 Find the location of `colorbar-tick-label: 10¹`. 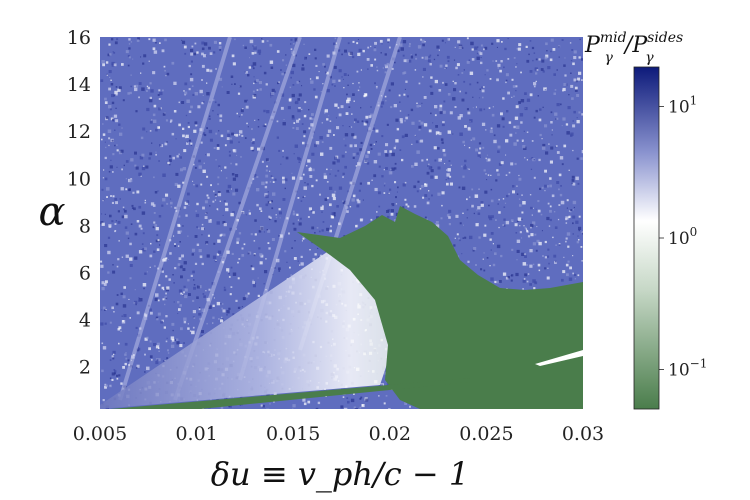

colorbar-tick-label: 10¹ is located at coordinates (682, 106).